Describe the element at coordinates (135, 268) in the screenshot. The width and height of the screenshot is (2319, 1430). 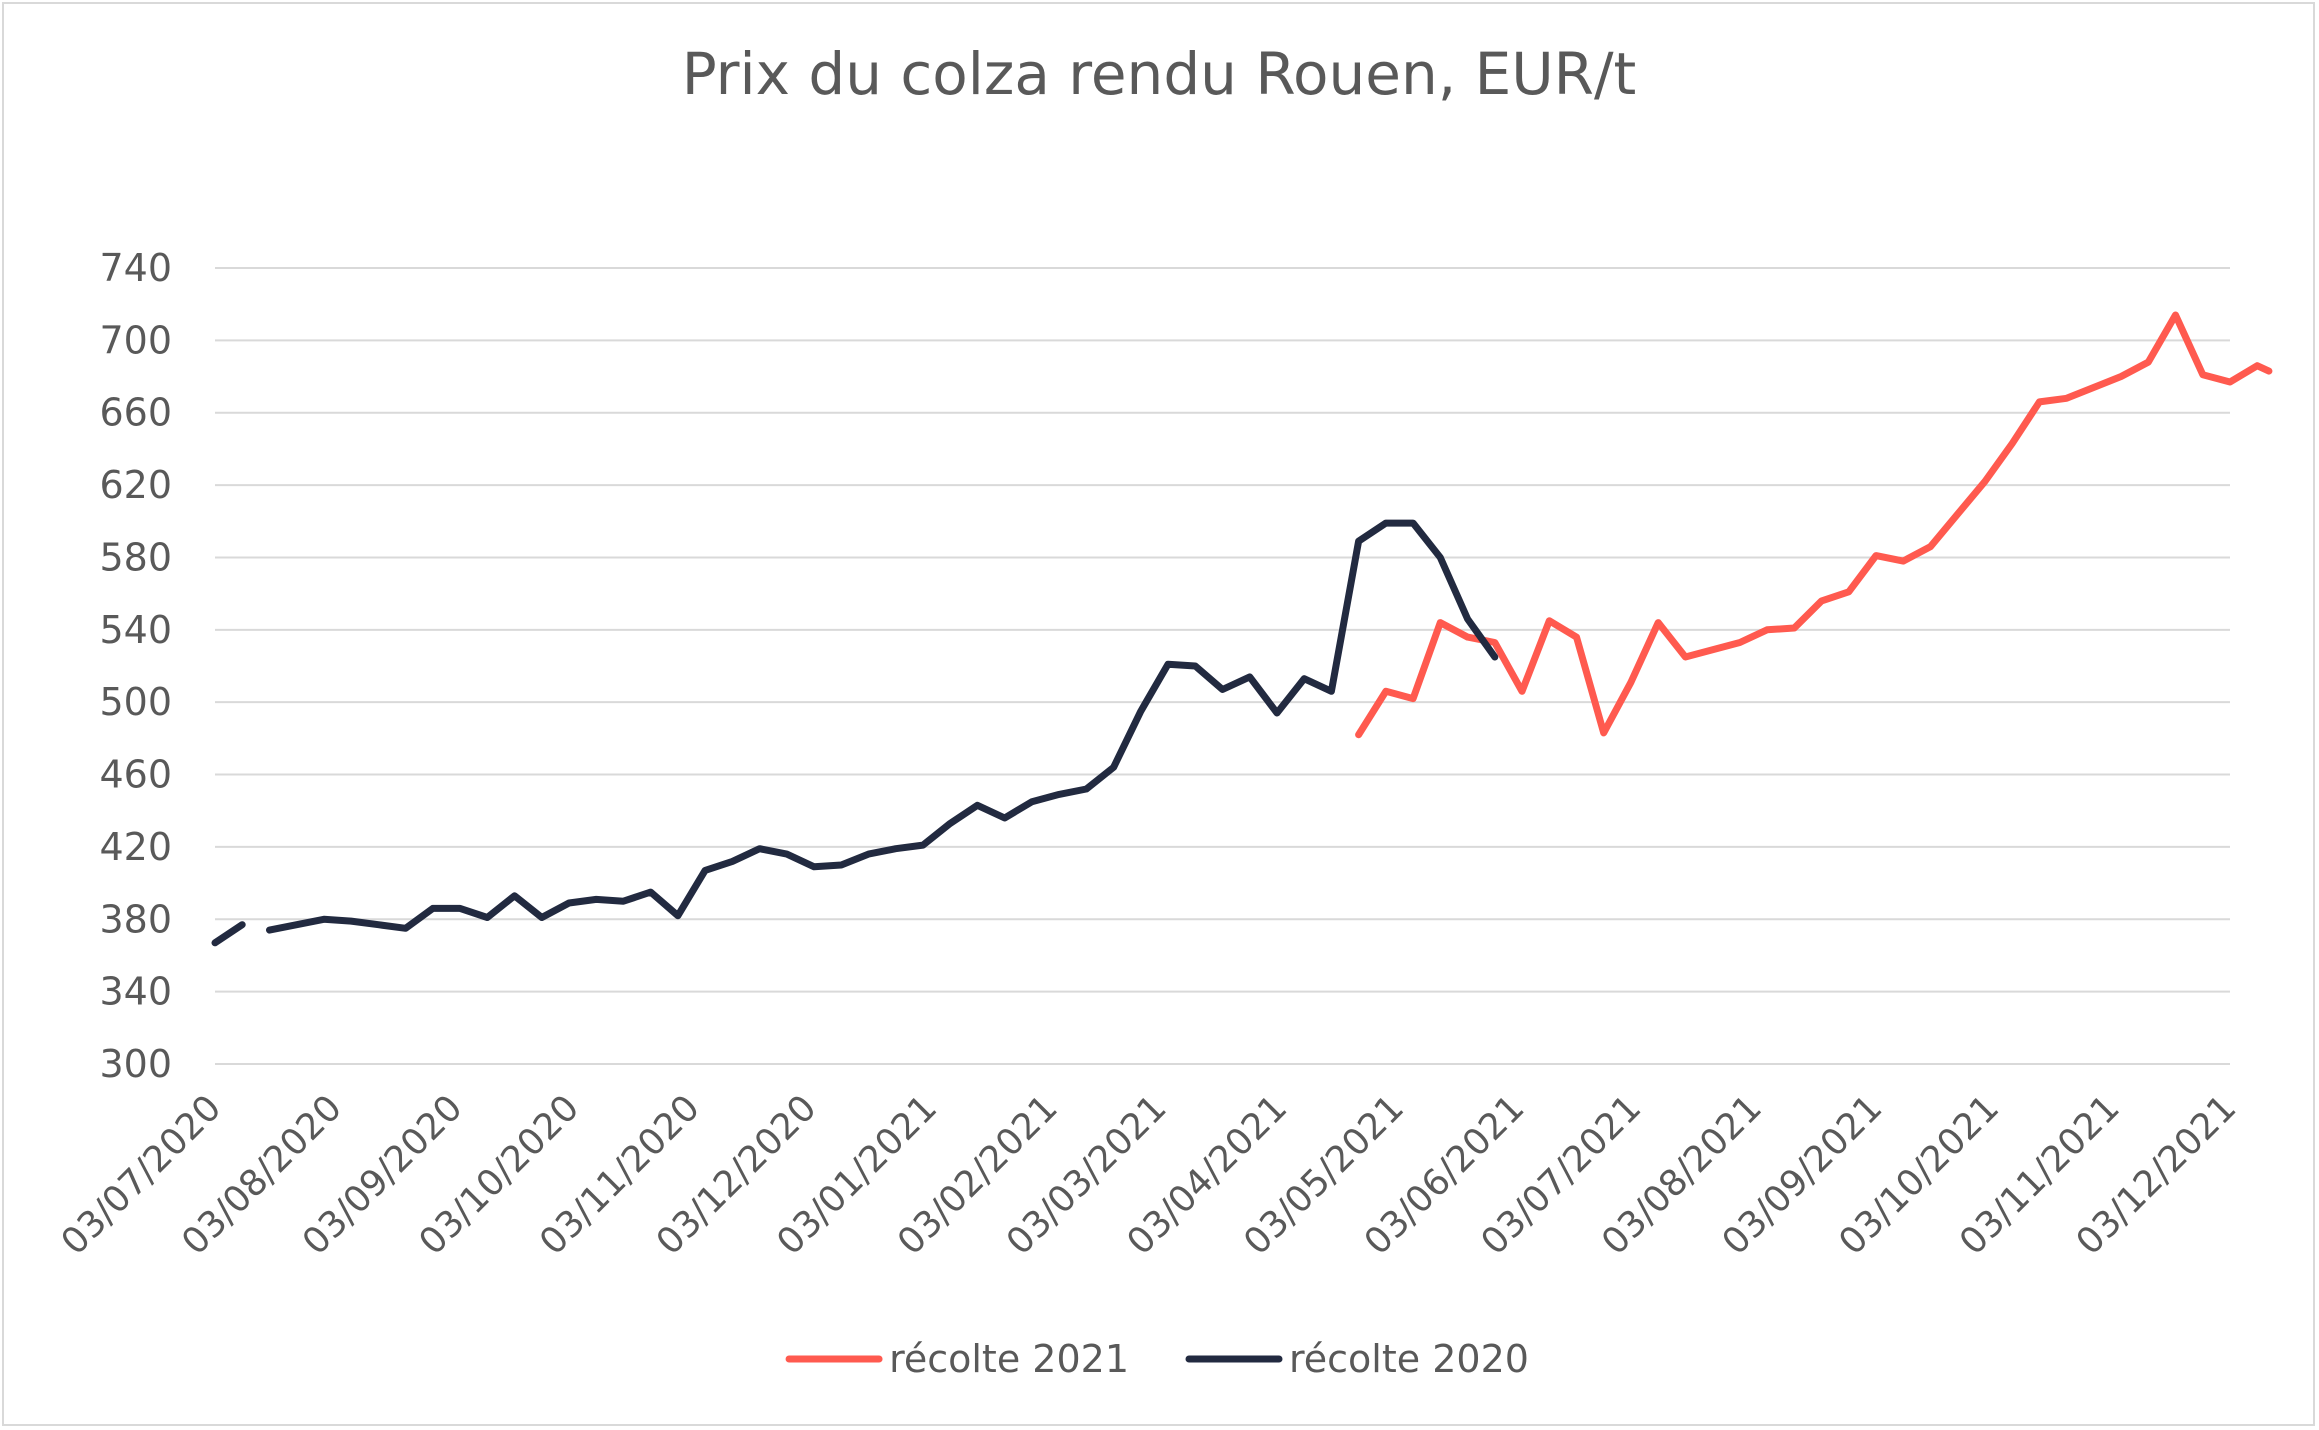
I see `y-tick-label: 740` at that location.